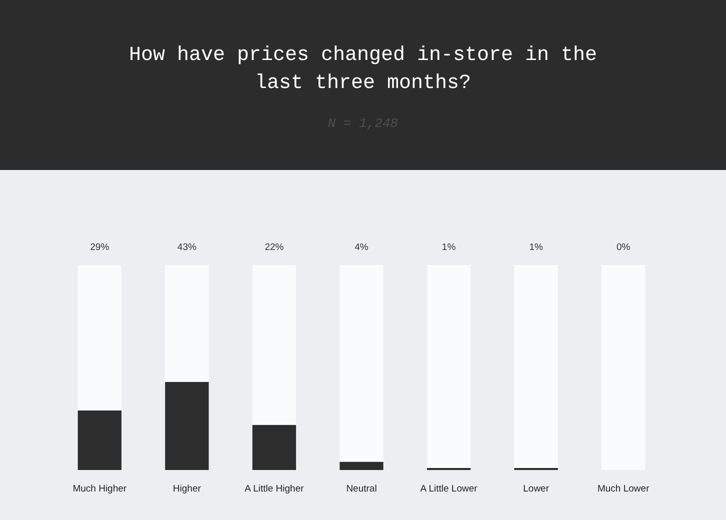 The width and height of the screenshot is (726, 520). Describe the element at coordinates (623, 489) in the screenshot. I see `x-tick-label: Much Lower` at that location.